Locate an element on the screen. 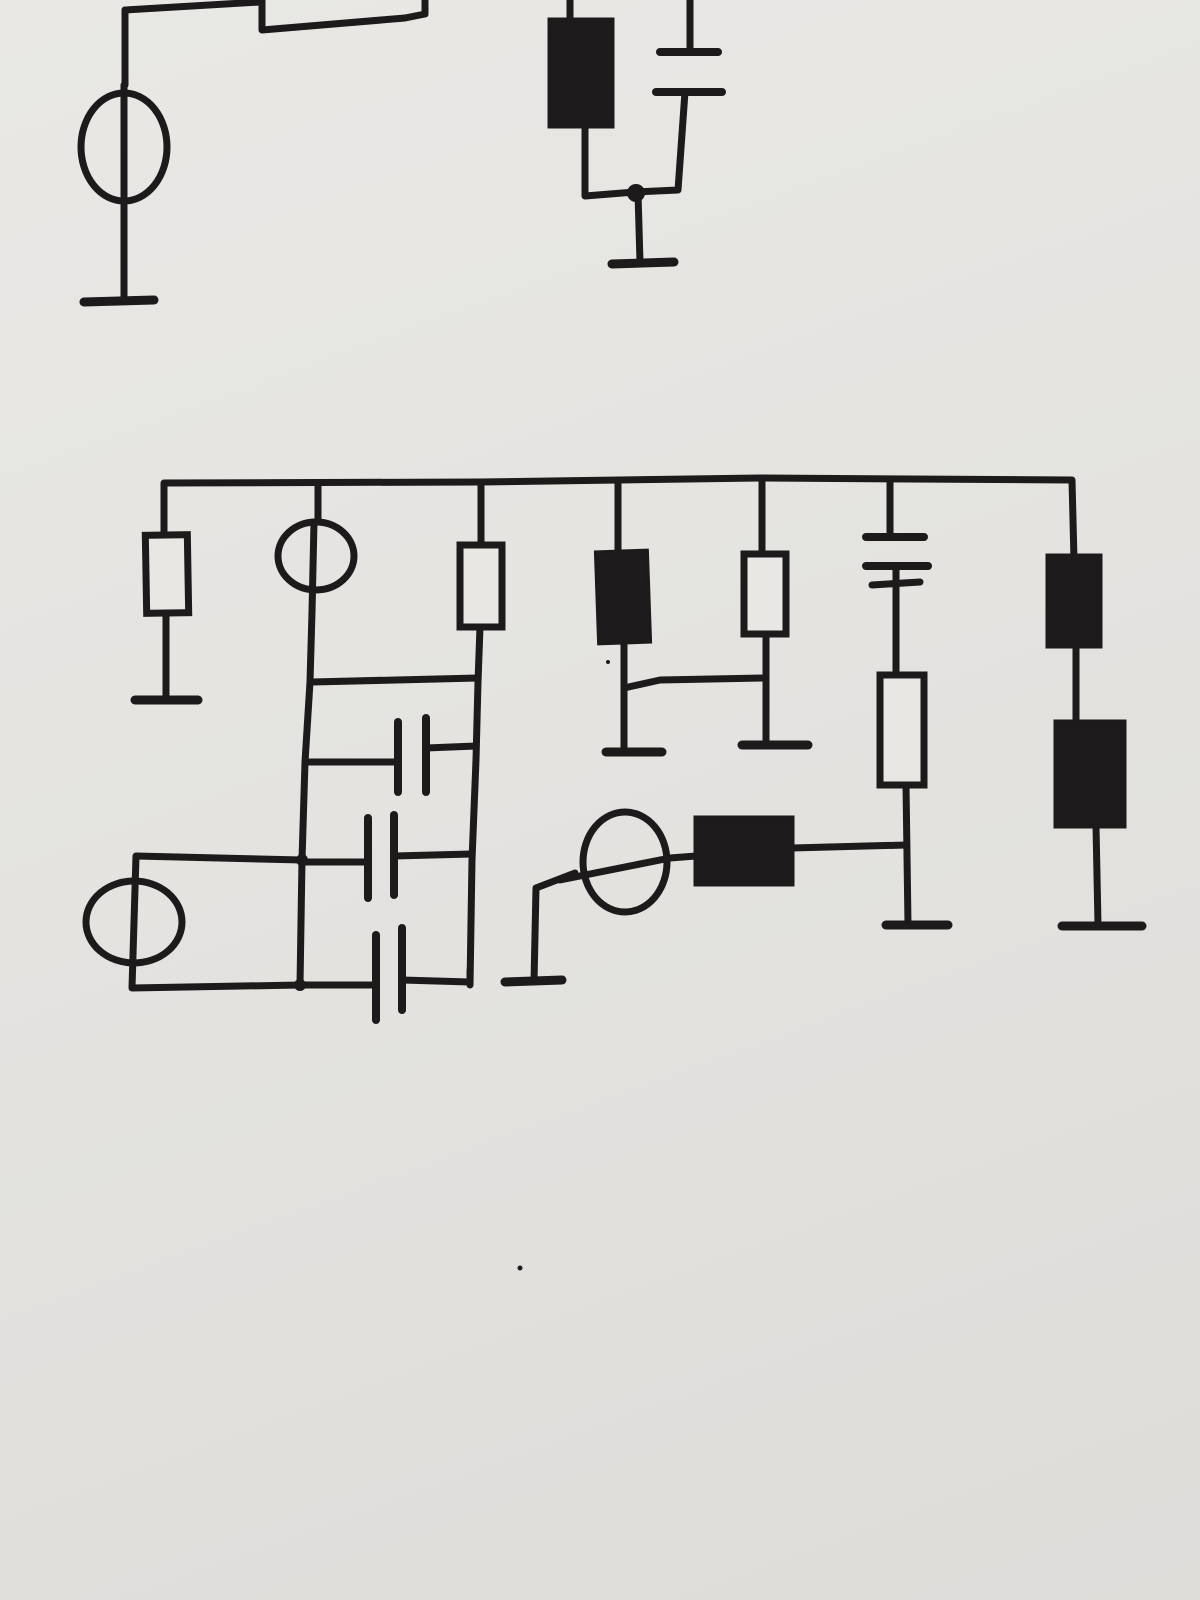 Image resolution: width=1200 pixels, height=1600 pixels. right-rail-wire is located at coordinates (475, 806).